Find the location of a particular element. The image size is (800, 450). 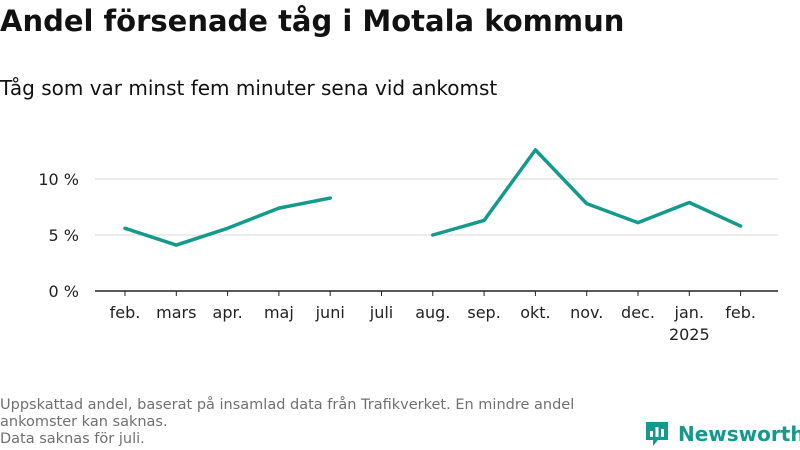

x-tick-sublabel: 2025 is located at coordinates (689, 334).